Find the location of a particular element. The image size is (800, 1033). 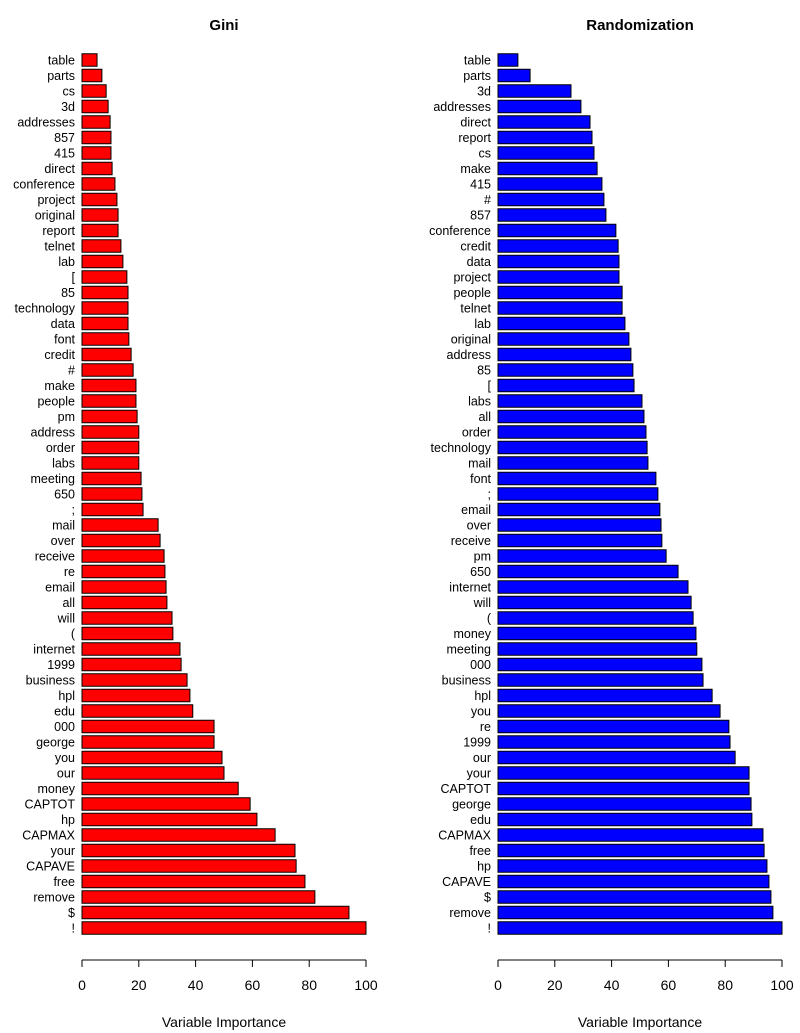

category-label: data is located at coordinates (479, 262).